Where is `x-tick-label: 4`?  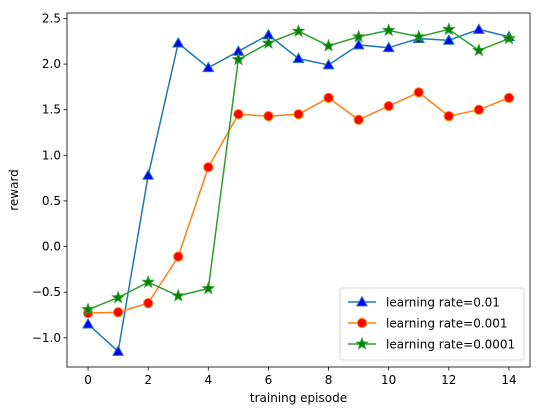 x-tick-label: 4 is located at coordinates (208, 380).